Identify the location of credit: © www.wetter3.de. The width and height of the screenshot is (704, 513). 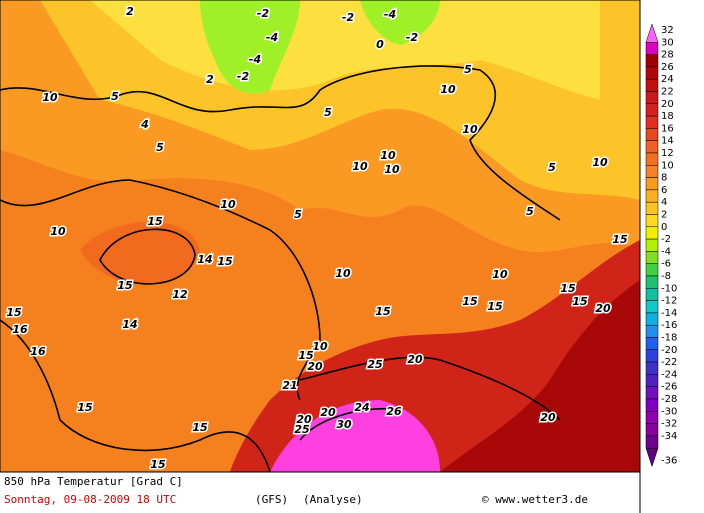
(535, 499).